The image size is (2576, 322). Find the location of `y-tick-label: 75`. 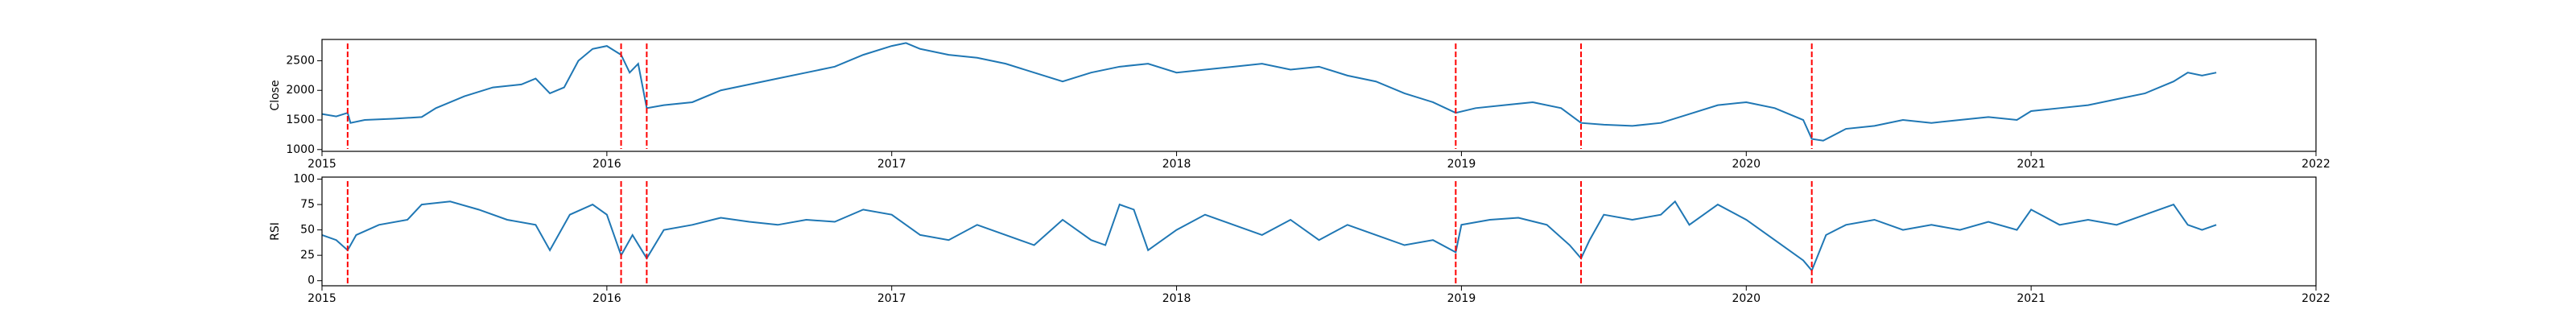

y-tick-label: 75 is located at coordinates (307, 204).